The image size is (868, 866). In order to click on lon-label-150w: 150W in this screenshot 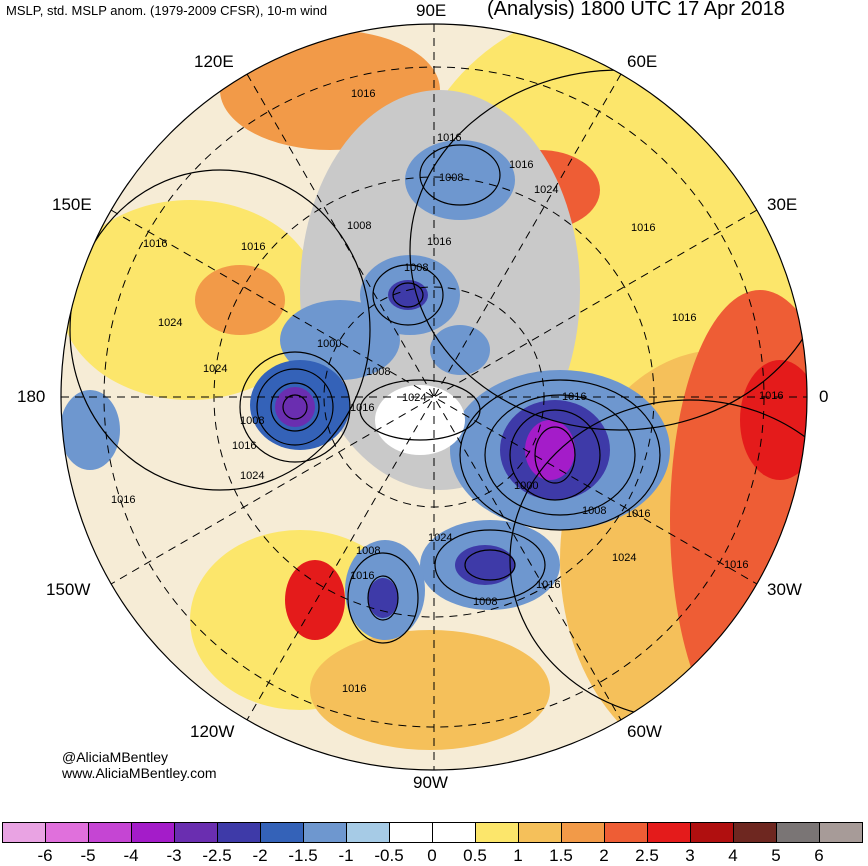, I will do `click(68, 589)`.